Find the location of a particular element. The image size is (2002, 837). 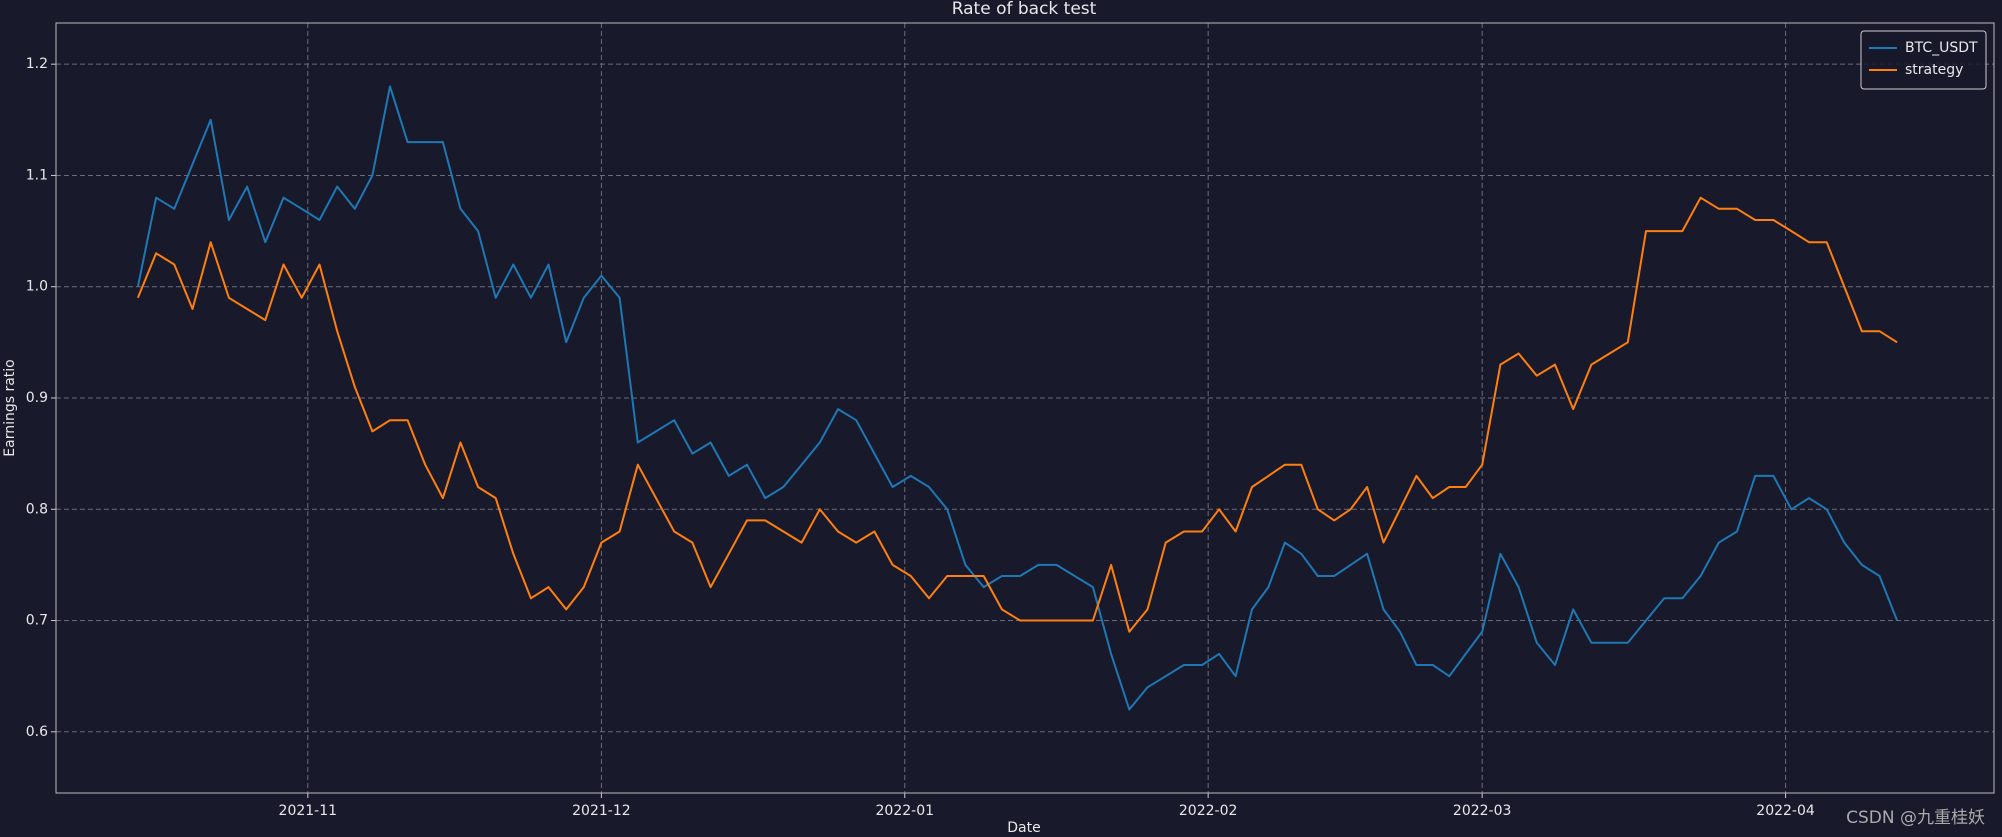

y-tick-label: 0.7 is located at coordinates (37, 621).